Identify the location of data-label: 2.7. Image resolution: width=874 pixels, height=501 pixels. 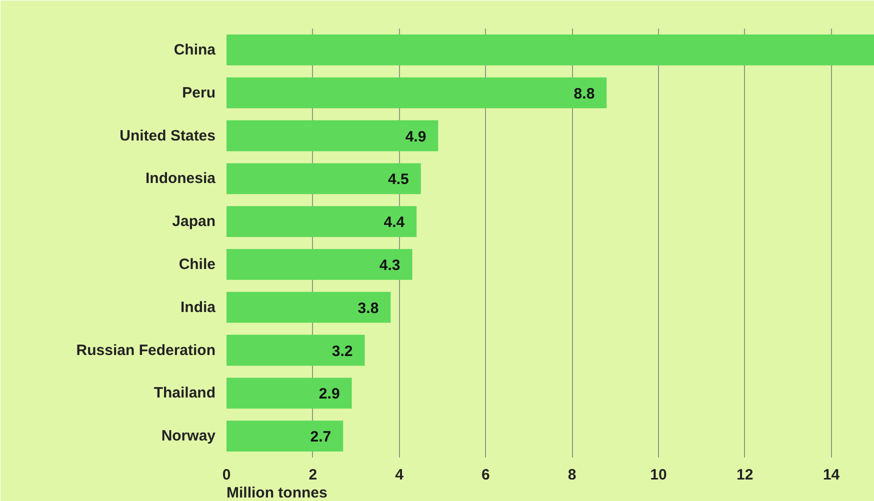
(321, 437).